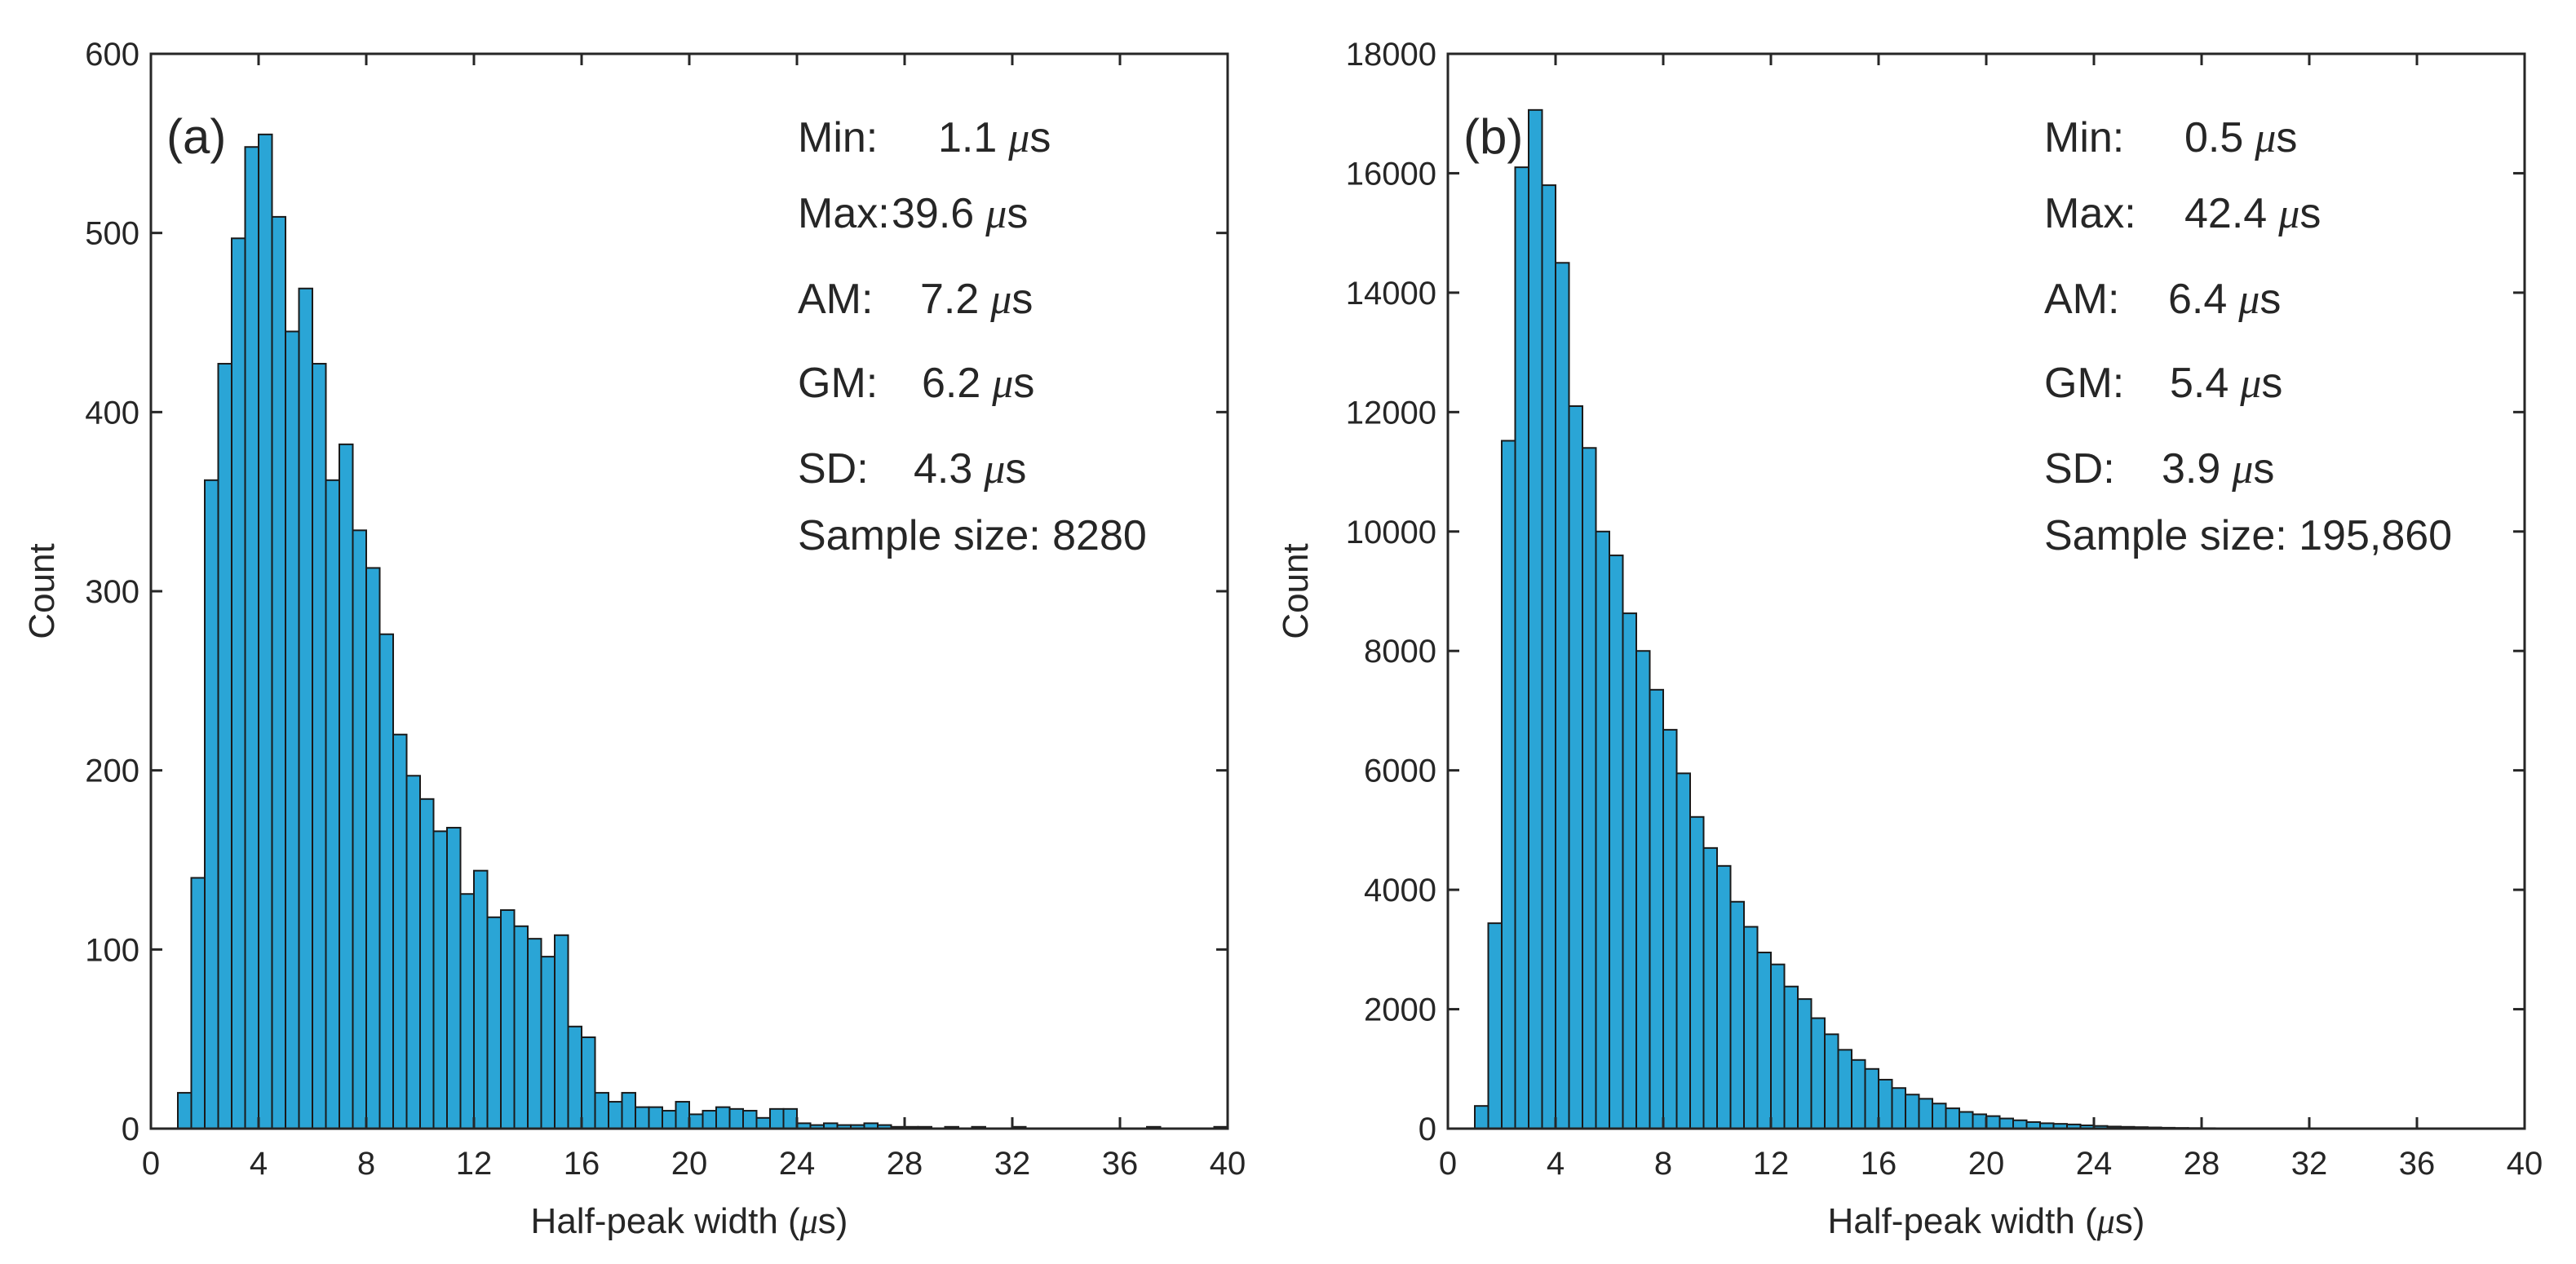 The image size is (2576, 1264). I want to click on y-tick-label-a: 600, so click(112, 55).